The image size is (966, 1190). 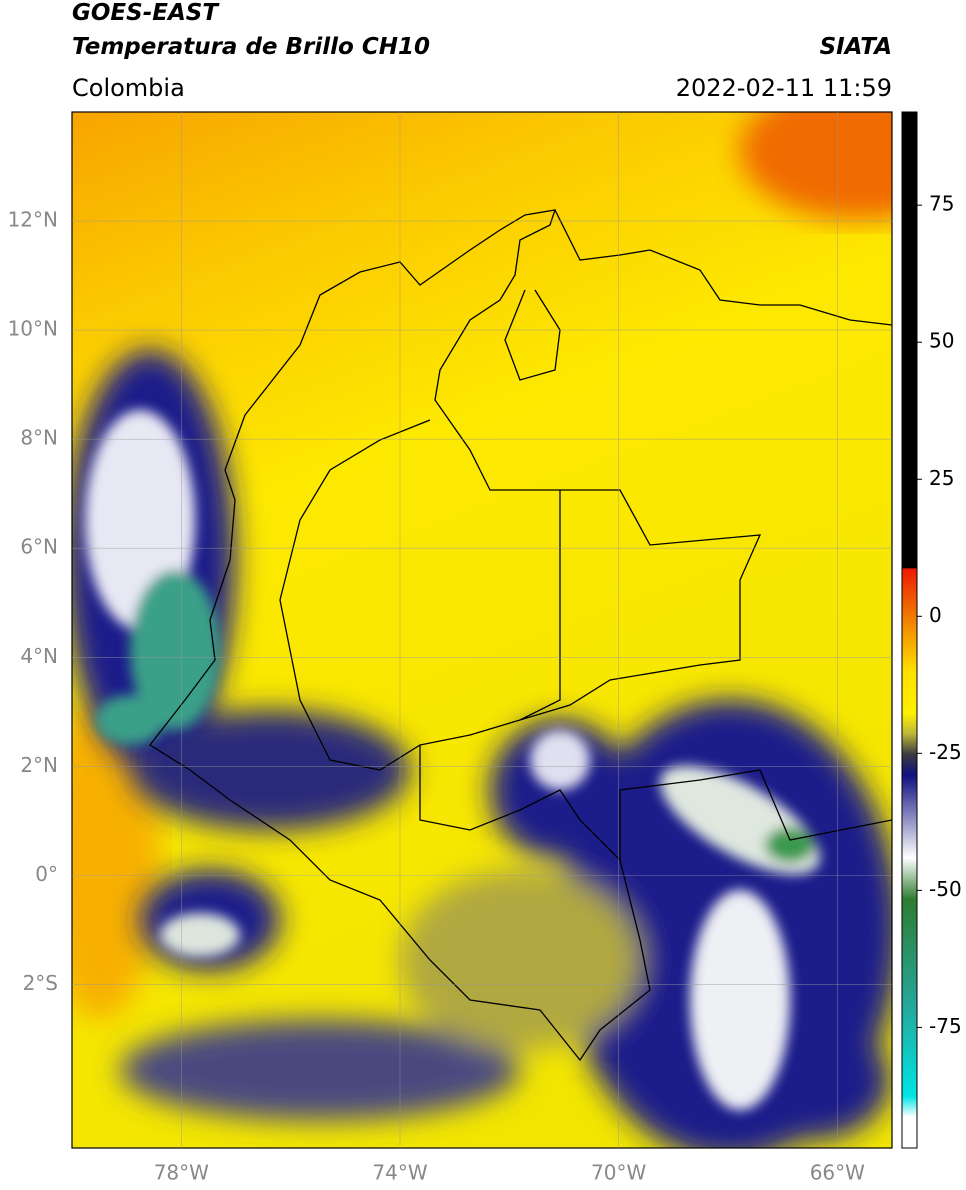 What do you see at coordinates (945, 1026) in the screenshot?
I see `colorbar-tick-label: -75` at bounding box center [945, 1026].